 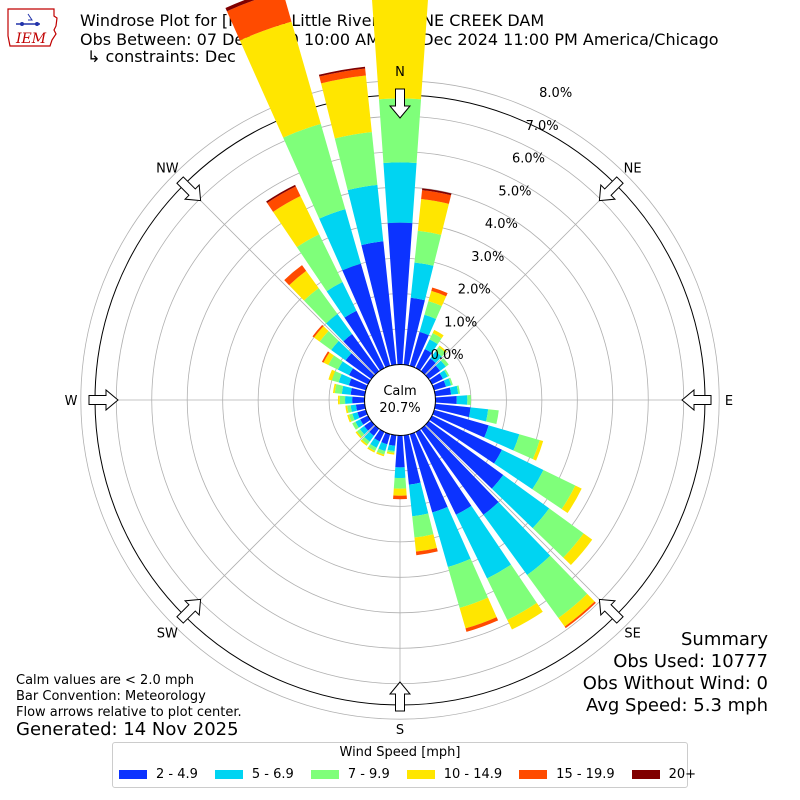 I want to click on legend-label: 10 - 14.9, so click(x=473, y=774).